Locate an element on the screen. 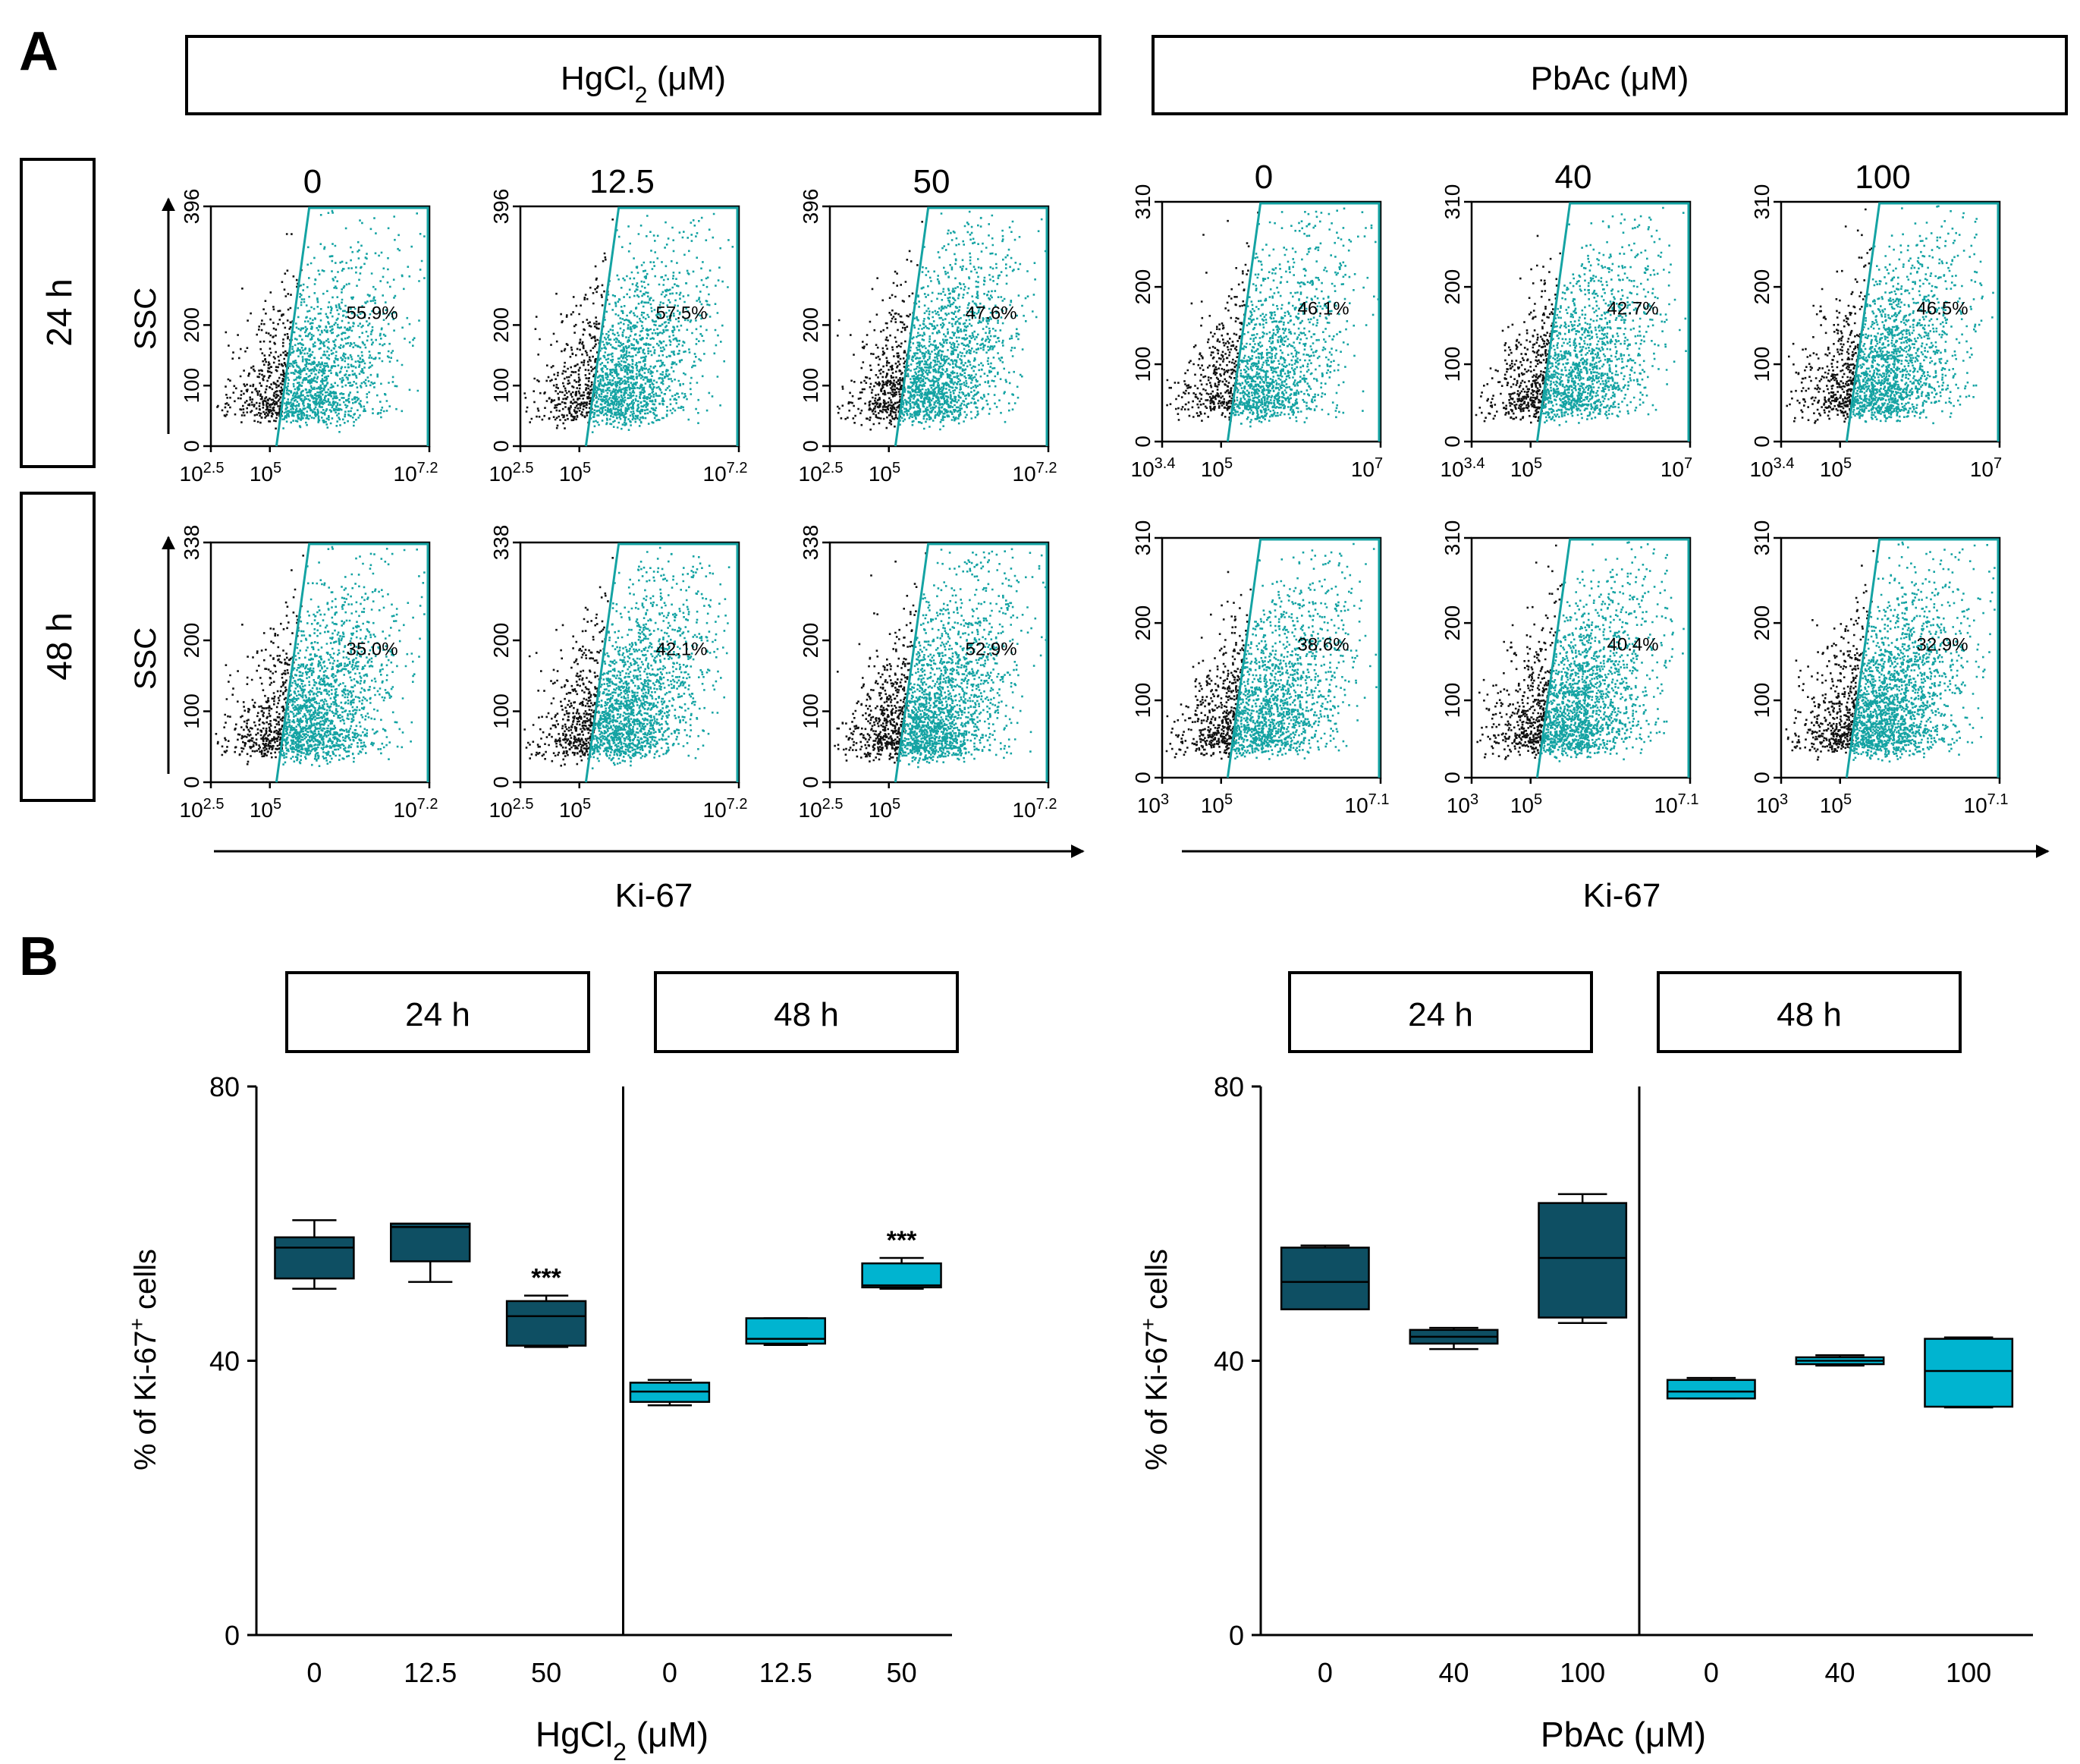 The height and width of the screenshot is (1764, 2080). hgcl2-header-box is located at coordinates (643, 75).